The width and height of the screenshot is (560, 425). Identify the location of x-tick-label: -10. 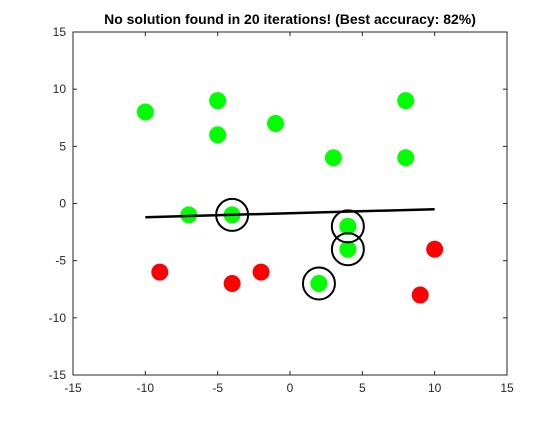
(146, 388).